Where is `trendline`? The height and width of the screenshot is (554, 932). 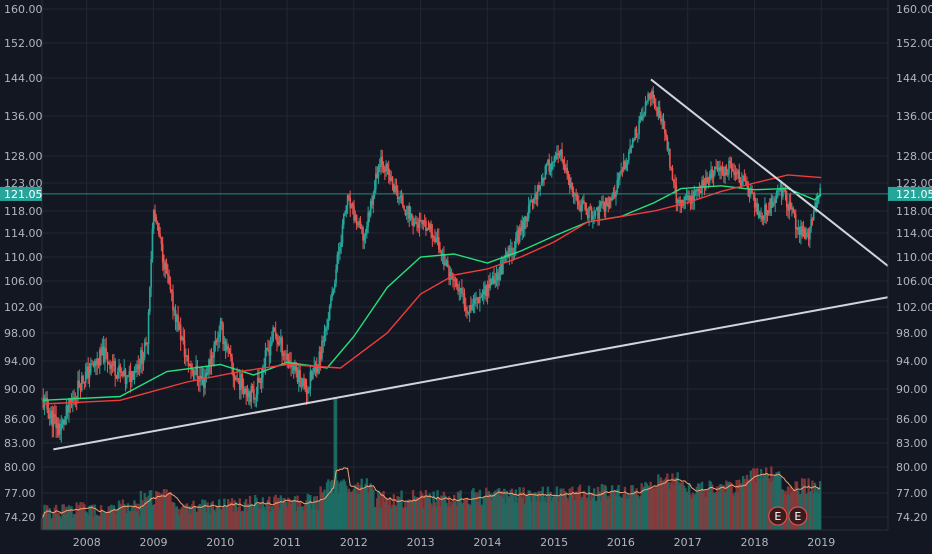 trendline is located at coordinates (769, 172).